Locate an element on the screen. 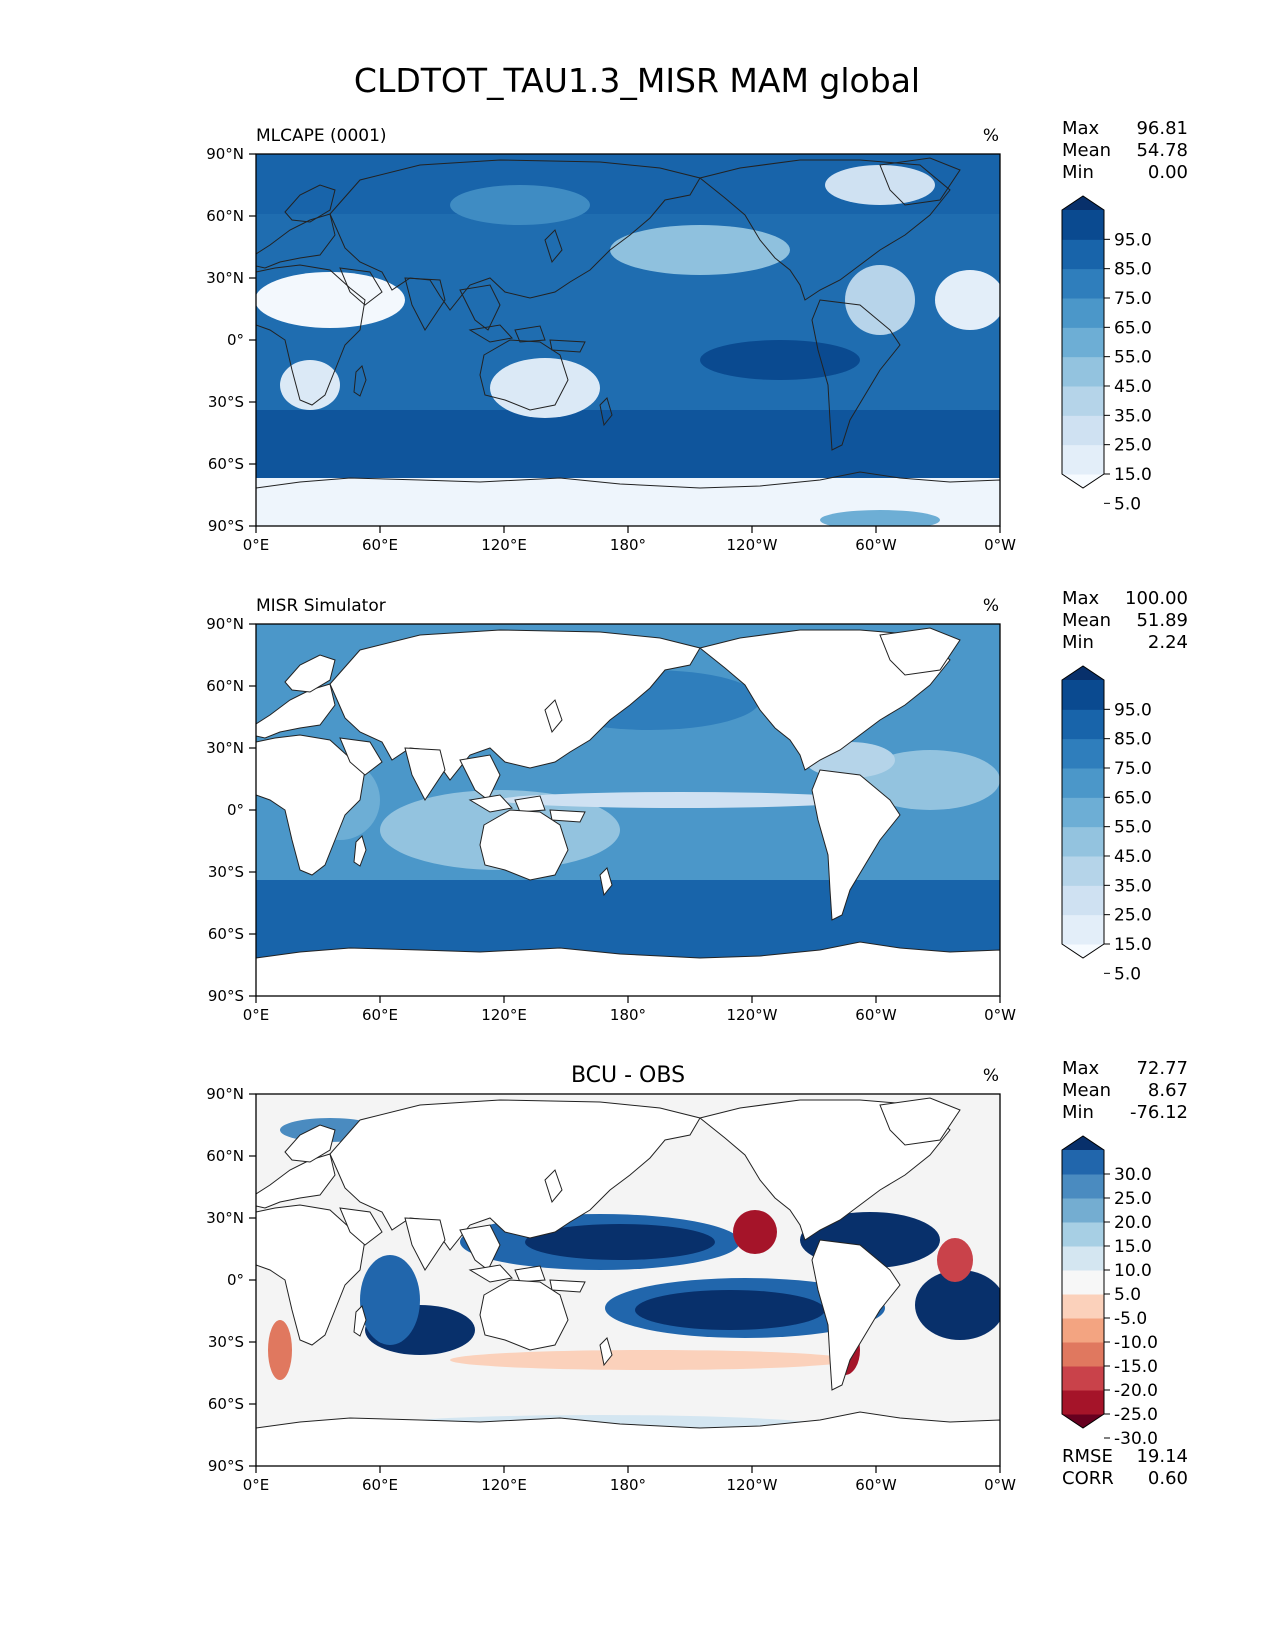 The image size is (1275, 1650). panel-left-title: MLCAPE (0001) is located at coordinates (321, 136).